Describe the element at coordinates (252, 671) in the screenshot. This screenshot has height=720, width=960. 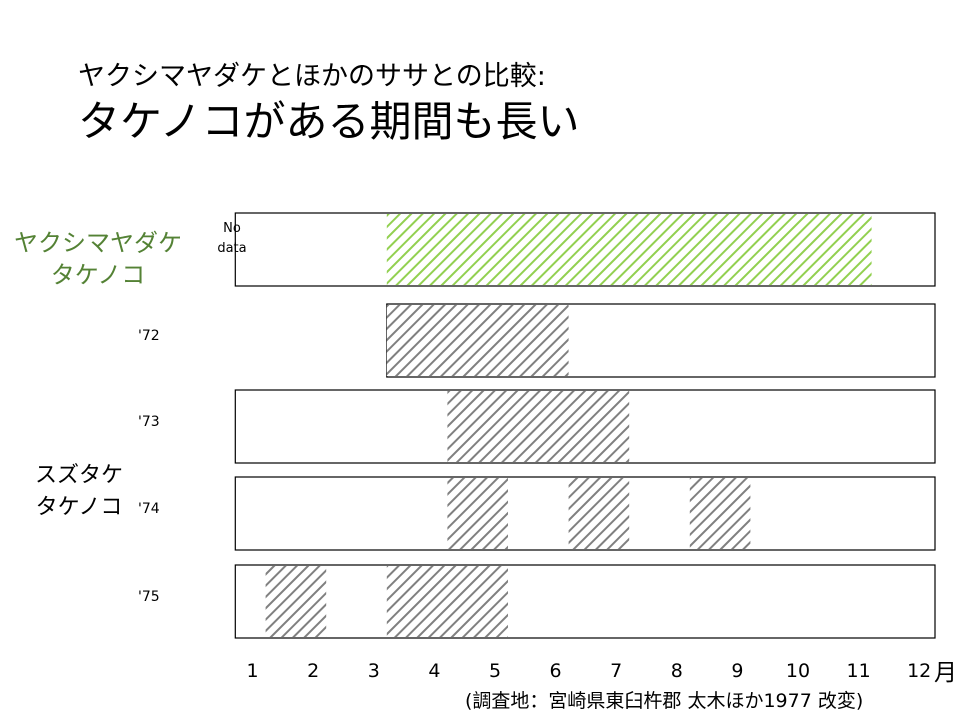
I see `x-tick-label: 1` at that location.